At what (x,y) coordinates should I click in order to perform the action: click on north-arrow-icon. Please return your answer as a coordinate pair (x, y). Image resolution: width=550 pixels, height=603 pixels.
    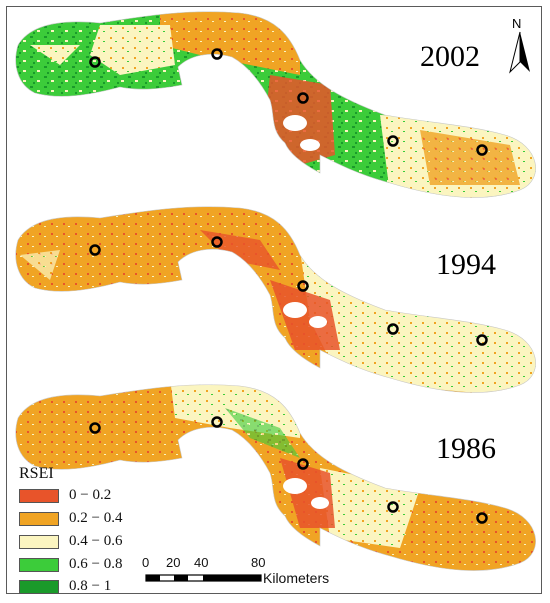
    Looking at the image, I should click on (519, 52).